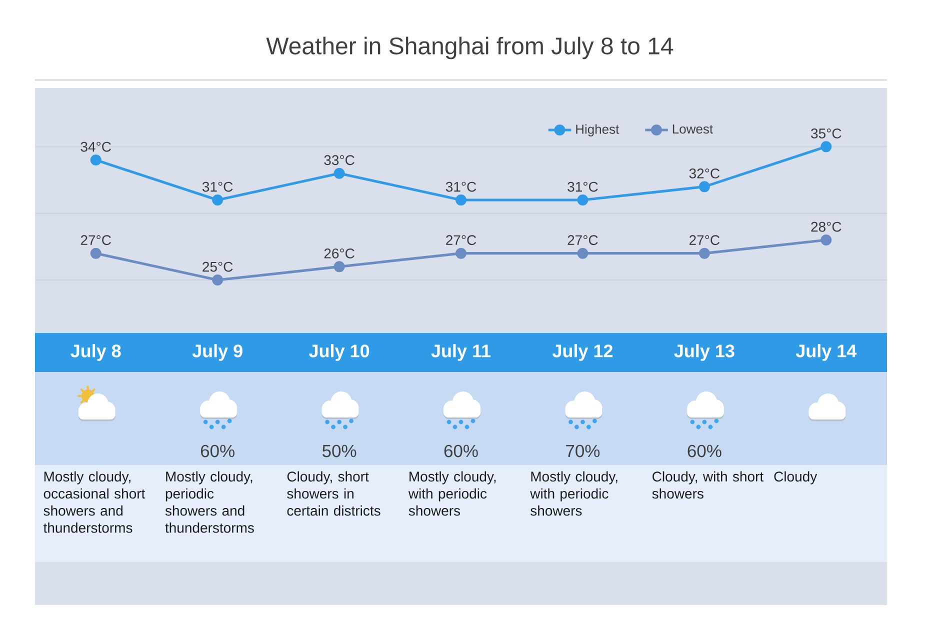 The height and width of the screenshot is (633, 940). I want to click on text: Mostly cloudy, periodic showers and thunderstorms, so click(209, 502).